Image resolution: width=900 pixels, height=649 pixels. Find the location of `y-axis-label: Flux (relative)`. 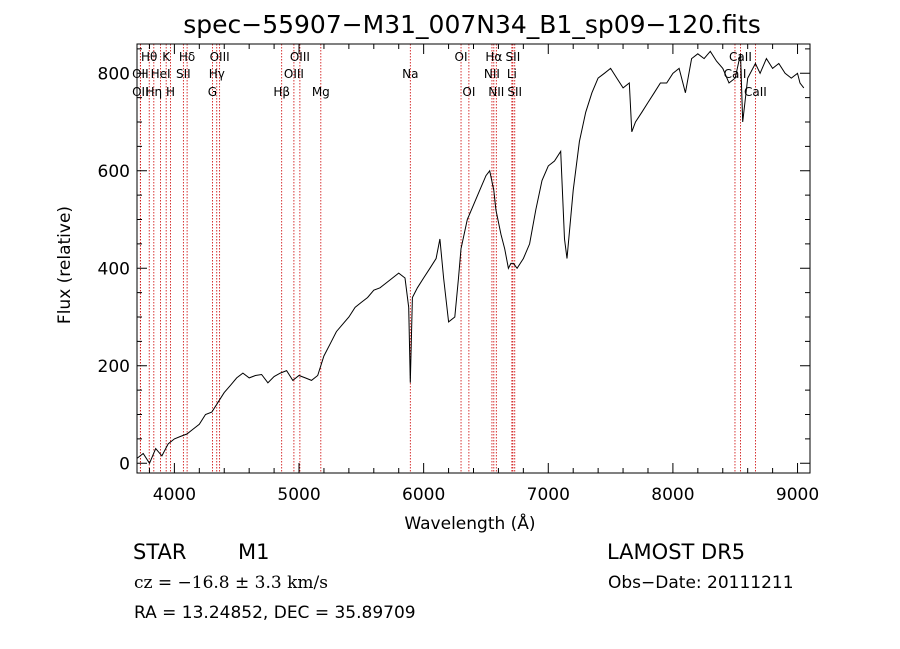

y-axis-label: Flux (relative) is located at coordinates (65, 265).